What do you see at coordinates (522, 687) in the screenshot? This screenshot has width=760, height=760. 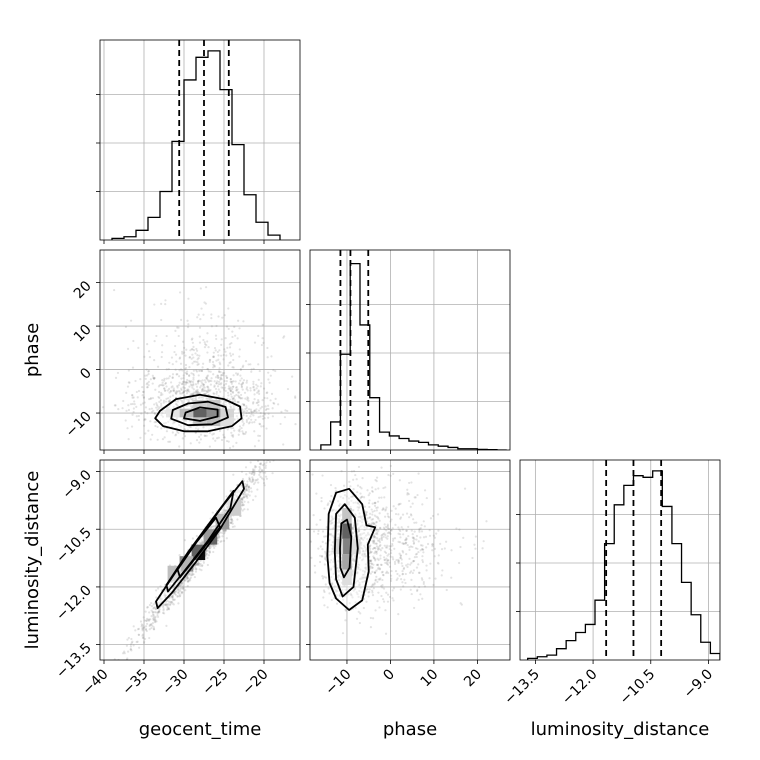 I see `xtick-label-luminosity-distance: −13.5` at bounding box center [522, 687].